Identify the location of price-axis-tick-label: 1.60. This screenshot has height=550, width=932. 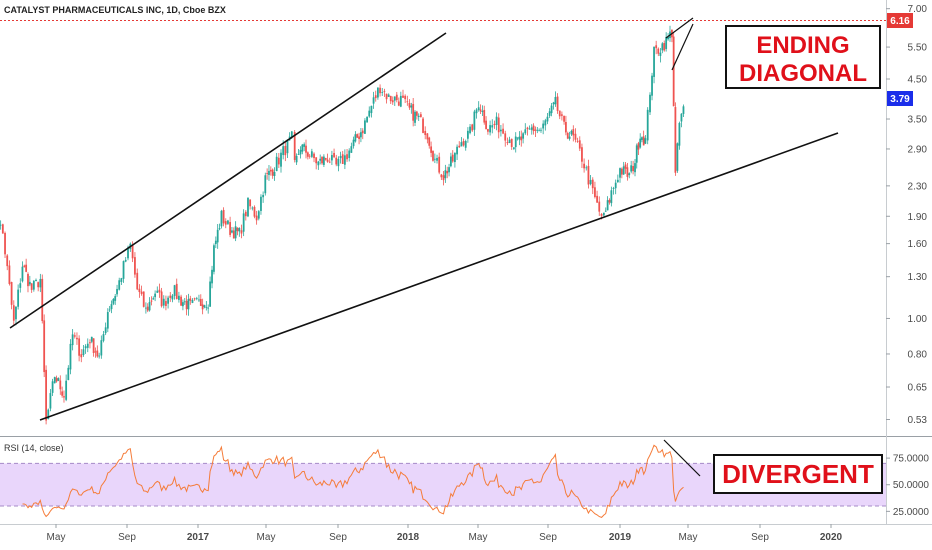
(918, 244).